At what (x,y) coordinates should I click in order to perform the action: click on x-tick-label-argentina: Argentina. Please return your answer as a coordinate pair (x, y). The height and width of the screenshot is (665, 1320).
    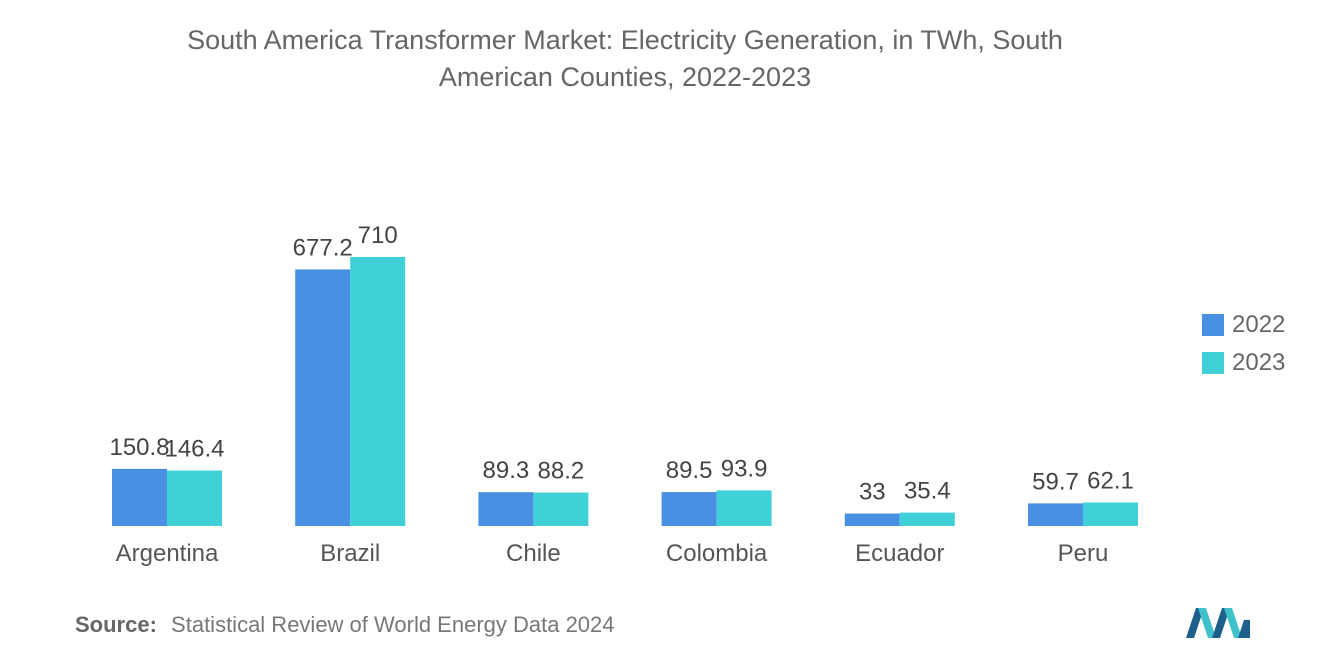
    Looking at the image, I should click on (167, 553).